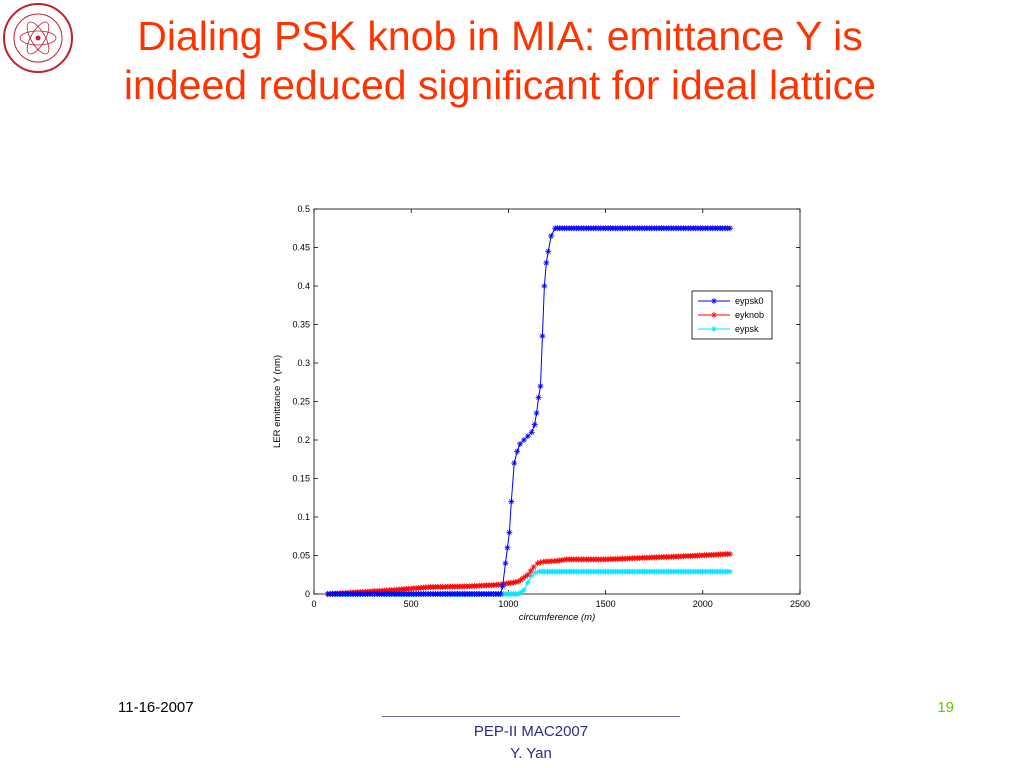 The image size is (1024, 768). What do you see at coordinates (508, 604) in the screenshot?
I see `x-tick-label: 1000` at bounding box center [508, 604].